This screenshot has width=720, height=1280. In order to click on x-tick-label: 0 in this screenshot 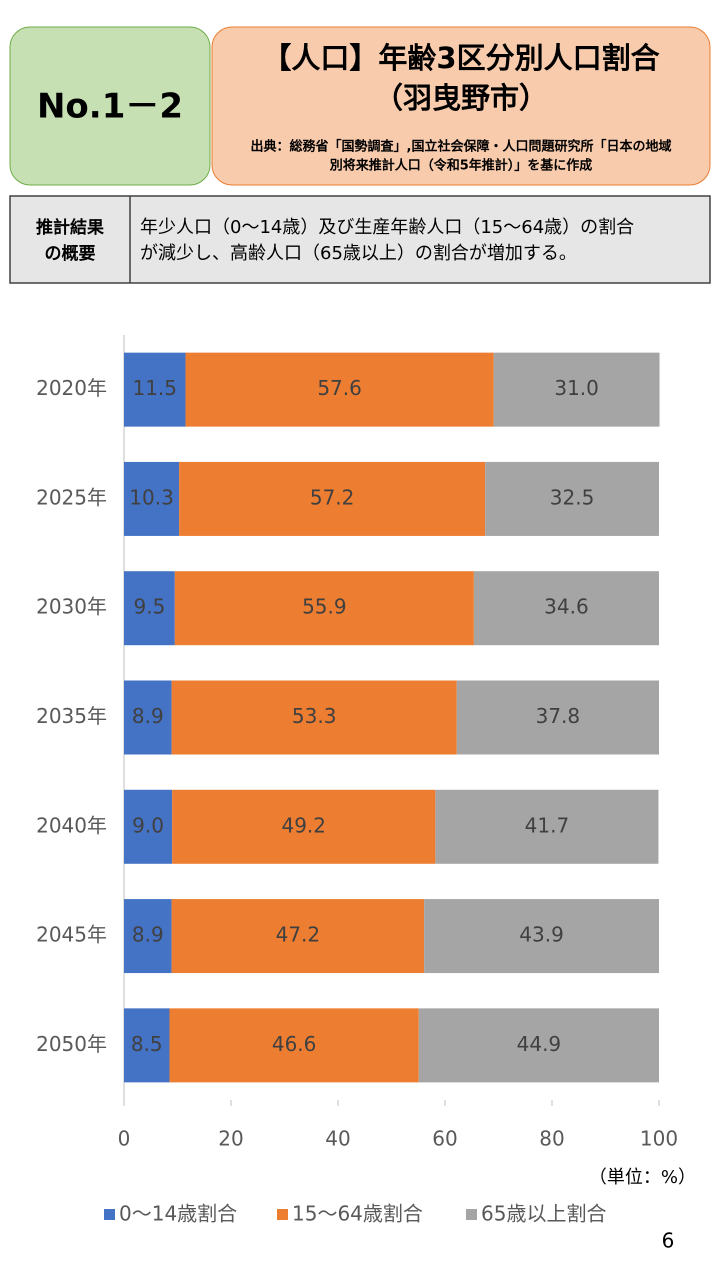, I will do `click(124, 1139)`.